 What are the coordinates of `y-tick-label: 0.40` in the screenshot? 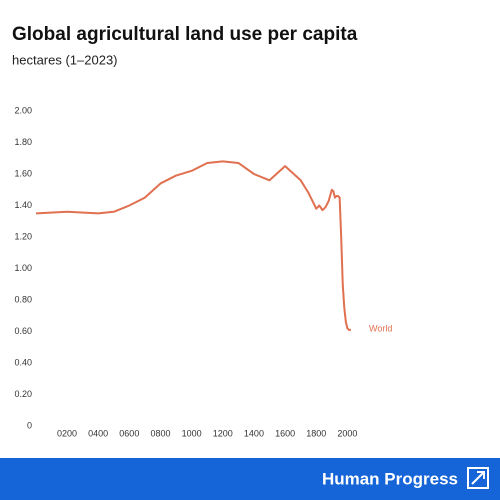 It's located at (23, 362).